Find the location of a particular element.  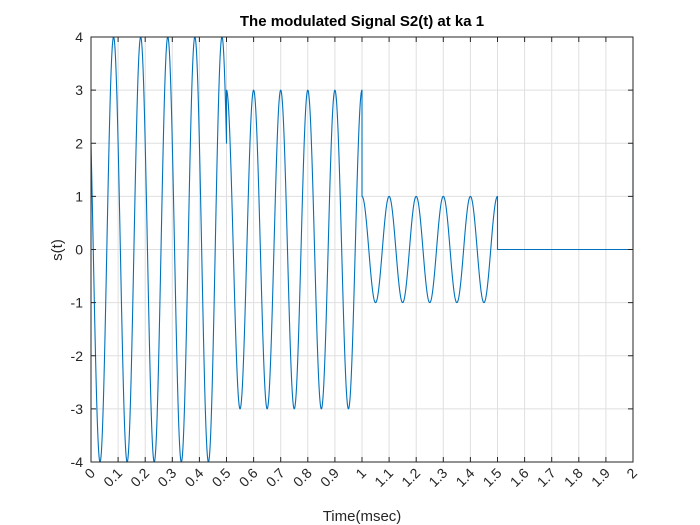

x-axis-label: Time(msec) is located at coordinates (362, 516).